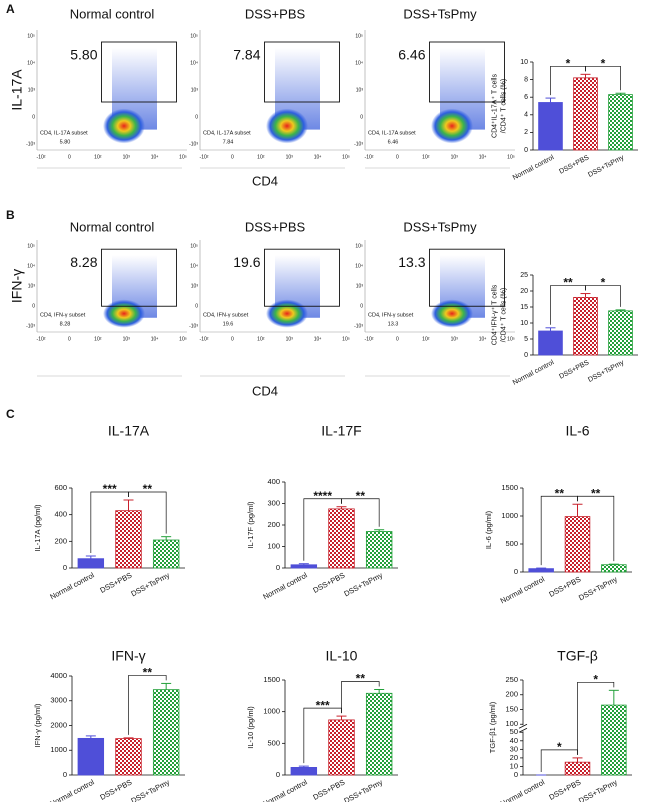  I want to click on chart-title: IL-10, so click(342, 656).